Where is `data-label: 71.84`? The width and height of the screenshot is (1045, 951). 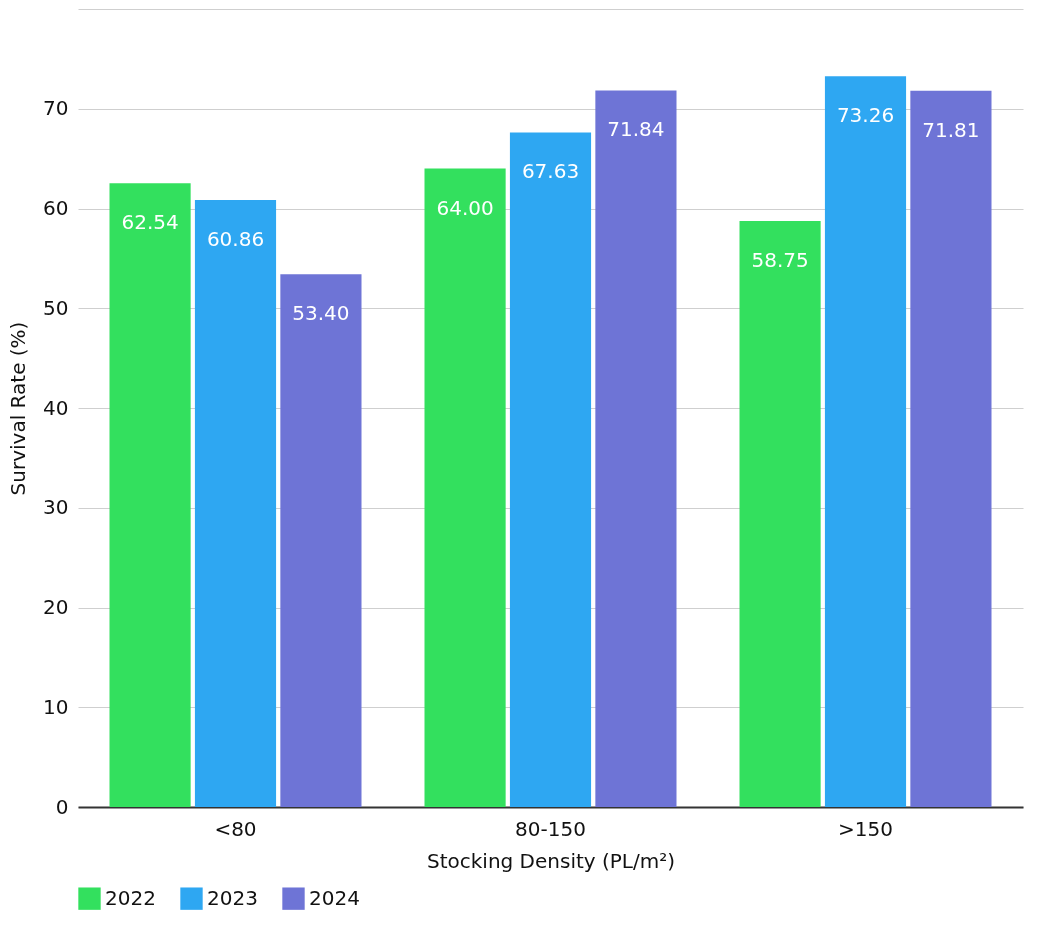
data-label: 71.84 is located at coordinates (636, 129).